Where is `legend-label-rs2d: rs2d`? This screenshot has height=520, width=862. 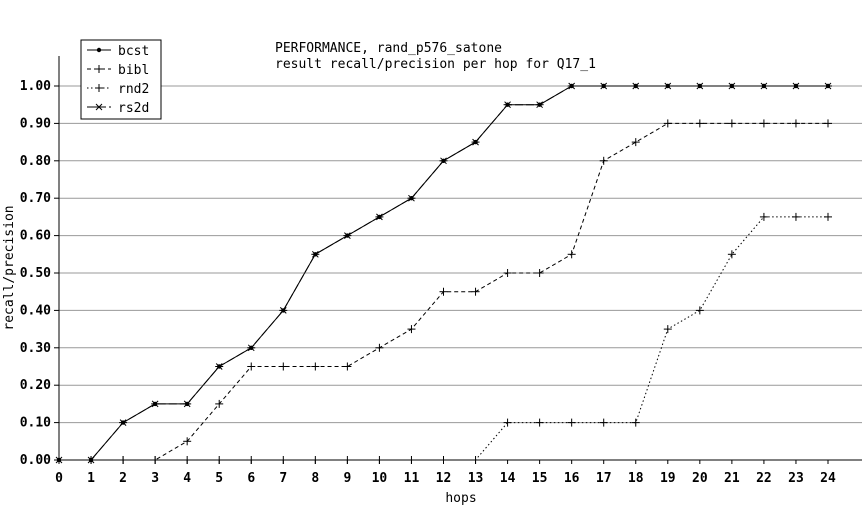 legend-label-rs2d: rs2d is located at coordinates (133, 108).